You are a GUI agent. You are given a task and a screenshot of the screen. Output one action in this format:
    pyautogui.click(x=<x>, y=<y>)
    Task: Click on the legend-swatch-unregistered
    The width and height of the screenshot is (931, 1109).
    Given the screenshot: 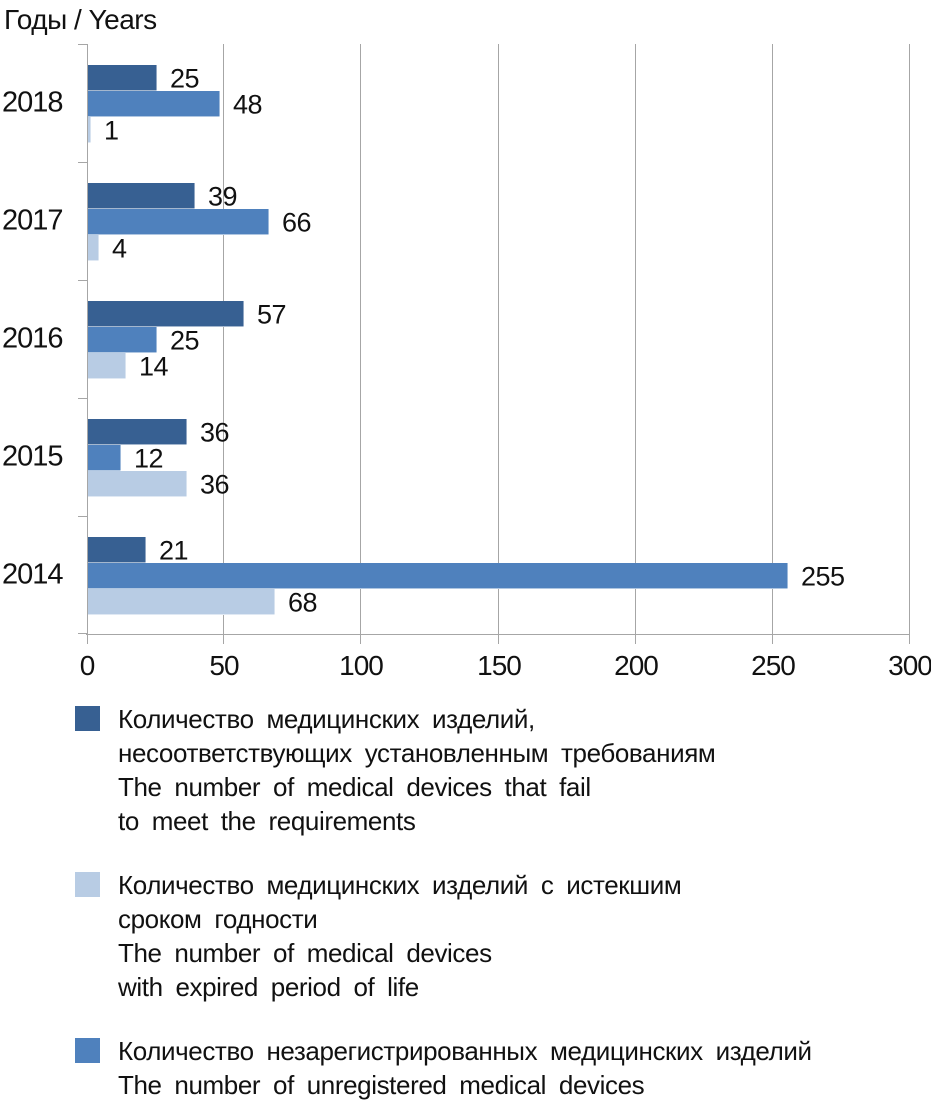 What is the action you would take?
    pyautogui.click(x=87, y=1050)
    